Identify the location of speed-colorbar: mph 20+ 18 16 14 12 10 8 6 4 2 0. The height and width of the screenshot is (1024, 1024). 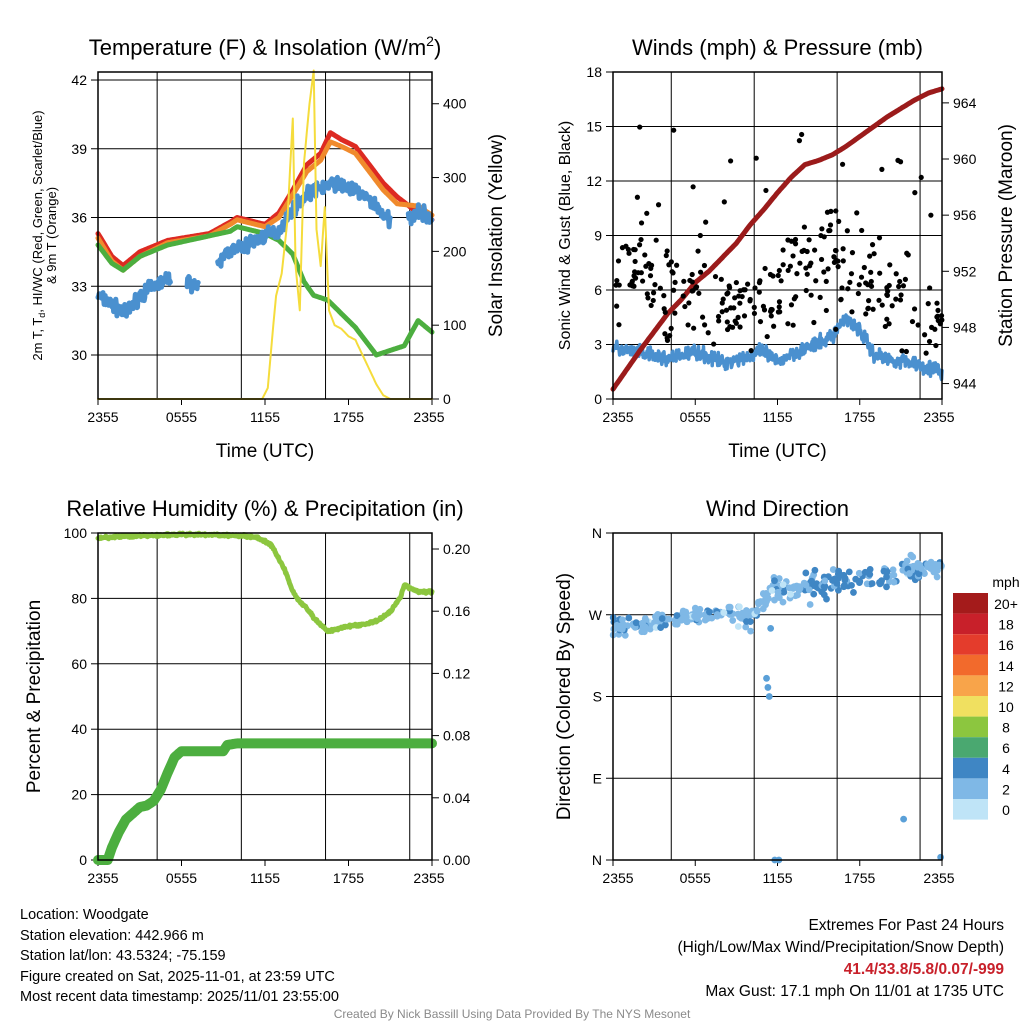
(986, 697).